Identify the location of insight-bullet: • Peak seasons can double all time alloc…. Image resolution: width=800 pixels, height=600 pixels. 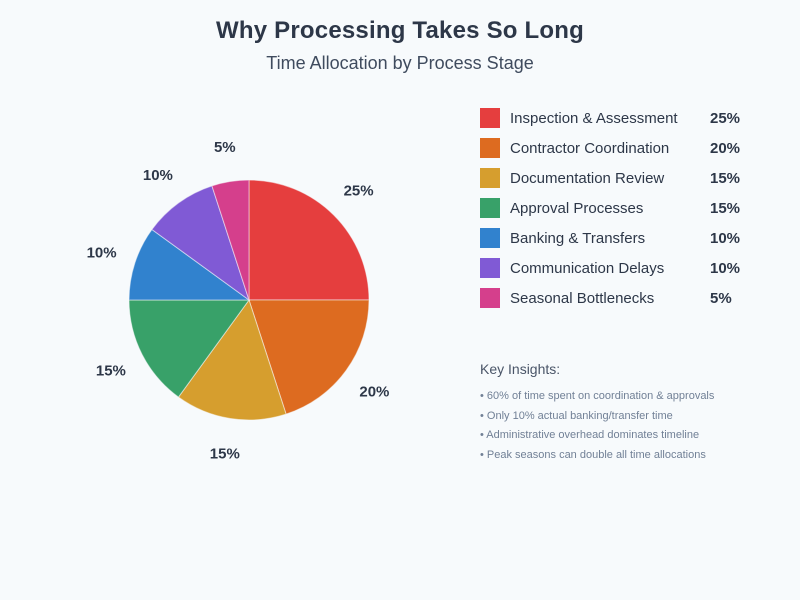
(593, 454).